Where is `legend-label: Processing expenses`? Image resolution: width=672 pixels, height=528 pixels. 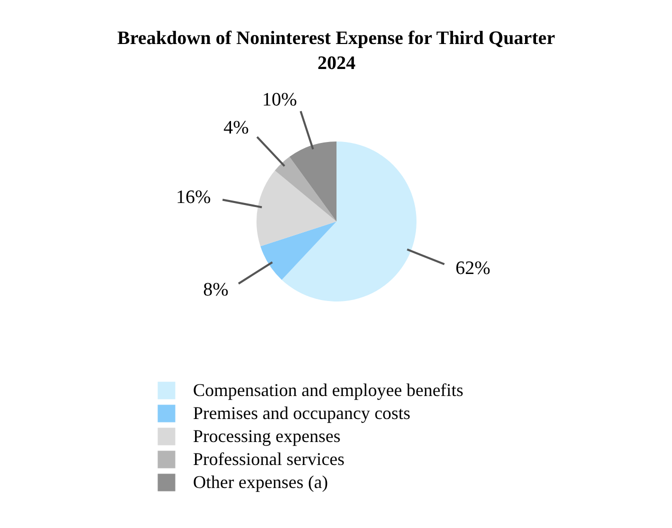 legend-label: Processing expenses is located at coordinates (266, 436).